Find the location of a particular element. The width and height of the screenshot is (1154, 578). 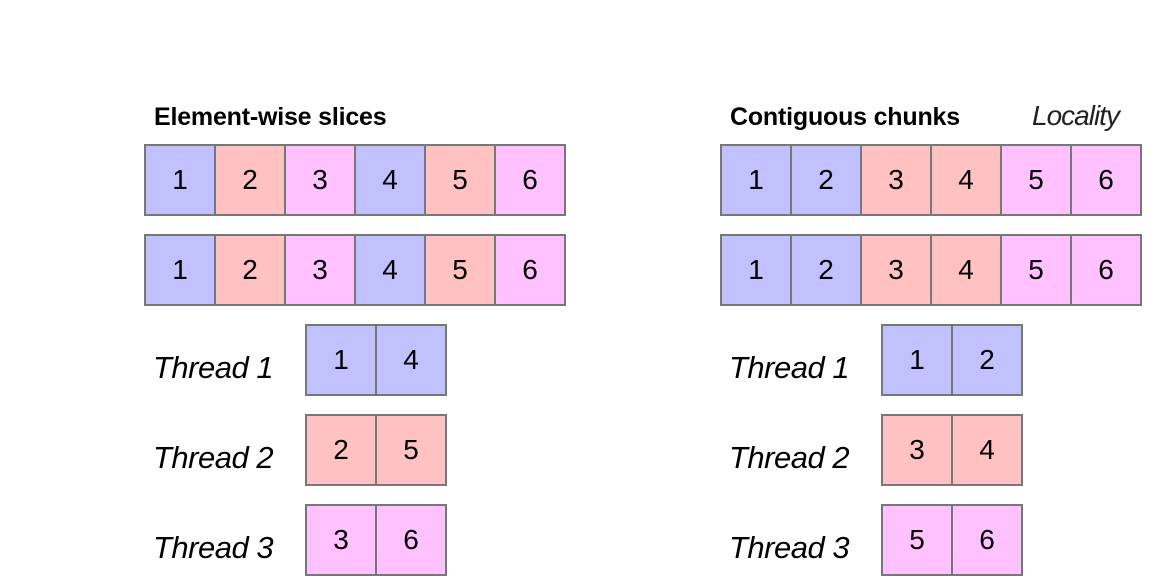

thread-cells: 3 4 is located at coordinates (952, 450).